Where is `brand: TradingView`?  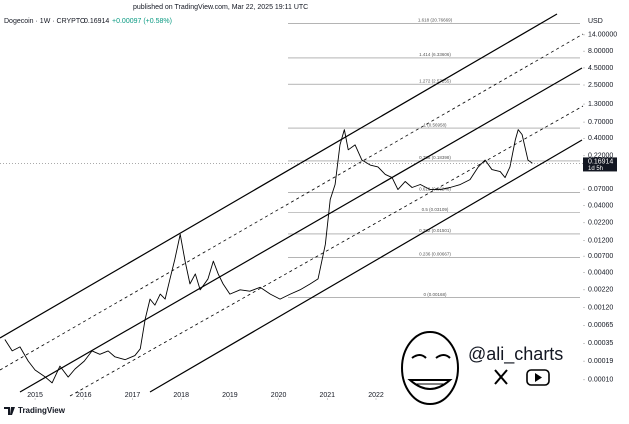 brand: TradingView is located at coordinates (42, 410).